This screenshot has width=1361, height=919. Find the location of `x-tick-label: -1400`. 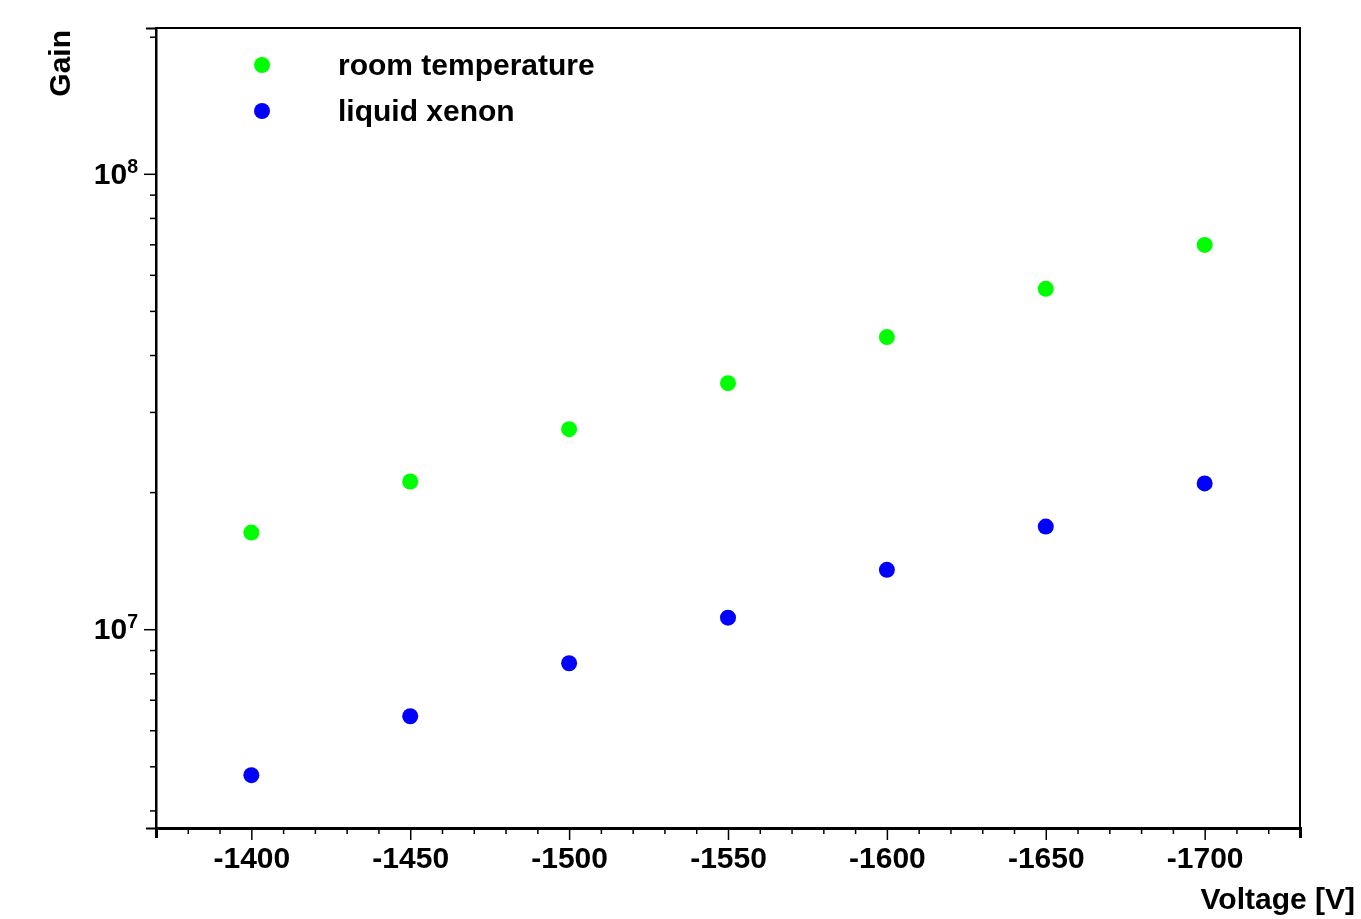

x-tick-label: -1400 is located at coordinates (252, 857).